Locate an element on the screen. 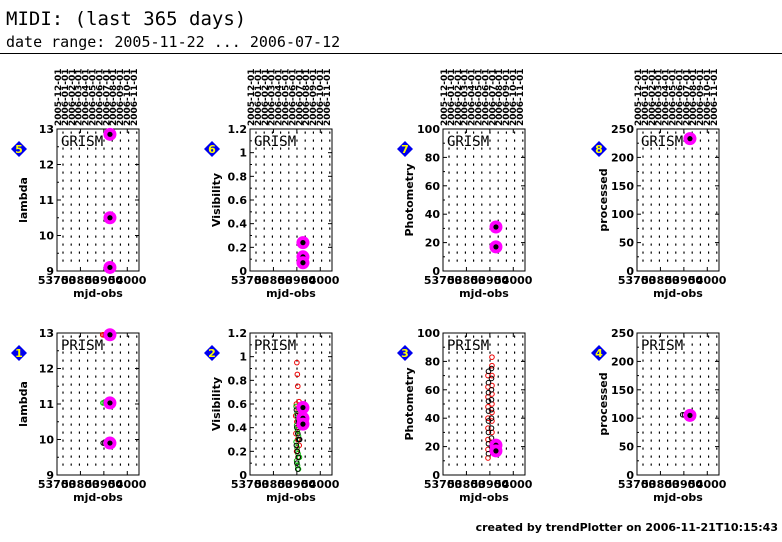 The width and height of the screenshot is (782, 542). date-tick-label: 2006-02-01 is located at coordinates (73, 97).